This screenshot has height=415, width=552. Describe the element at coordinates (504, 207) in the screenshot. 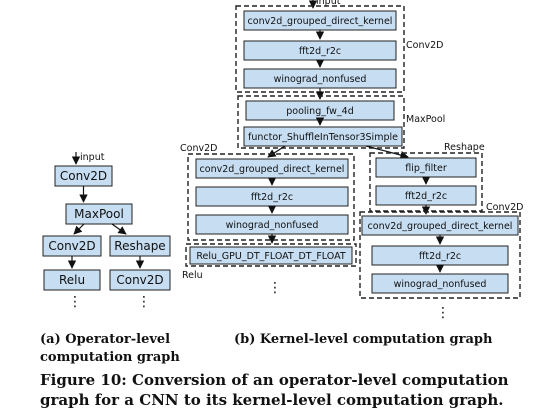

I see `kg-group-conv2d-3-label: Conv2D` at that location.